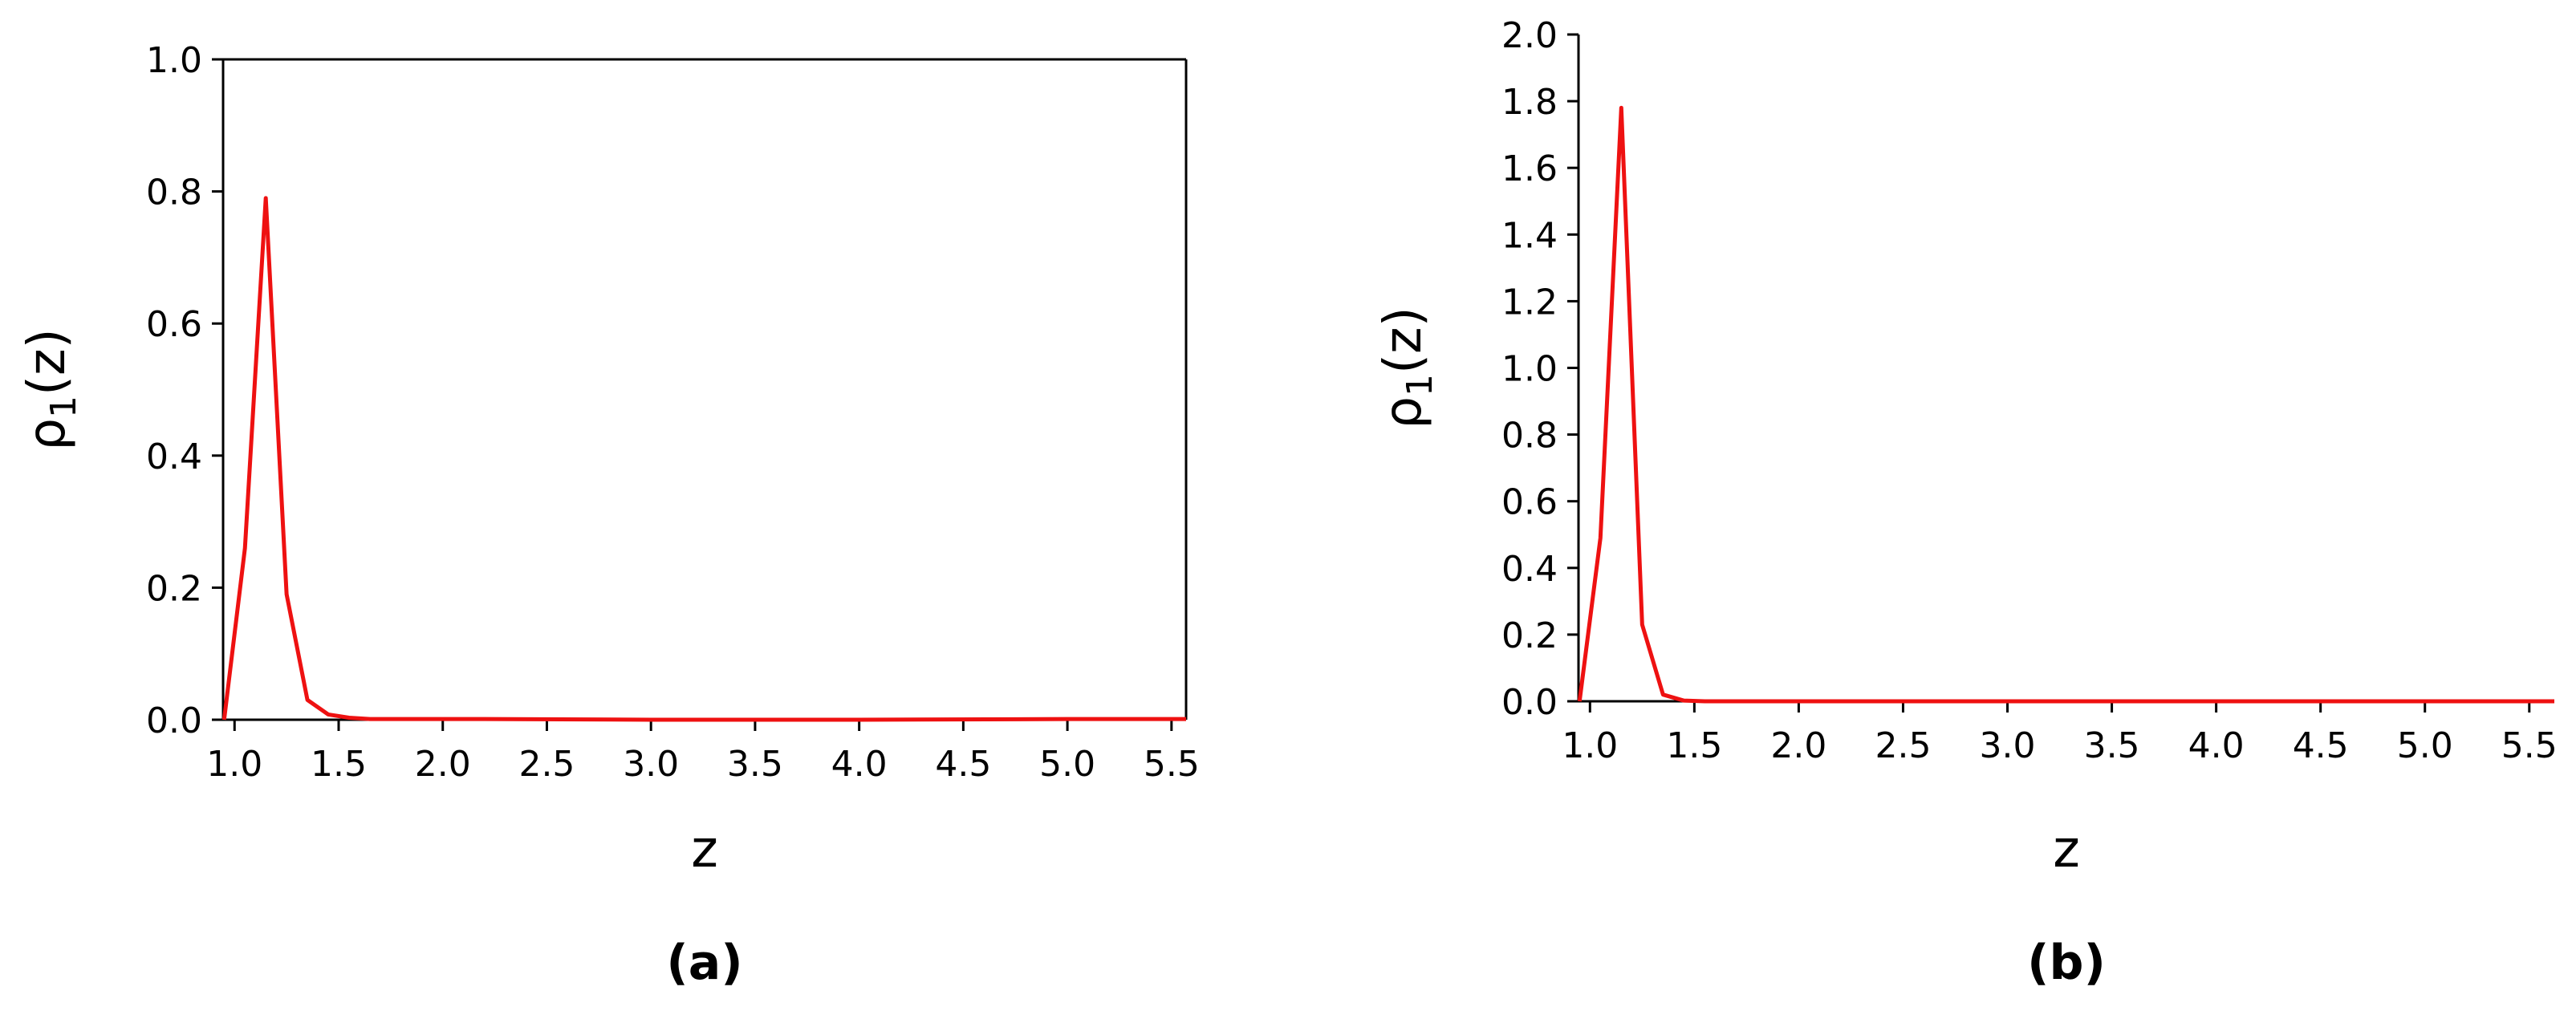 This screenshot has height=1011, width=2576. Describe the element at coordinates (1529, 168) in the screenshot. I see `y-tick-label: 1.6` at that location.